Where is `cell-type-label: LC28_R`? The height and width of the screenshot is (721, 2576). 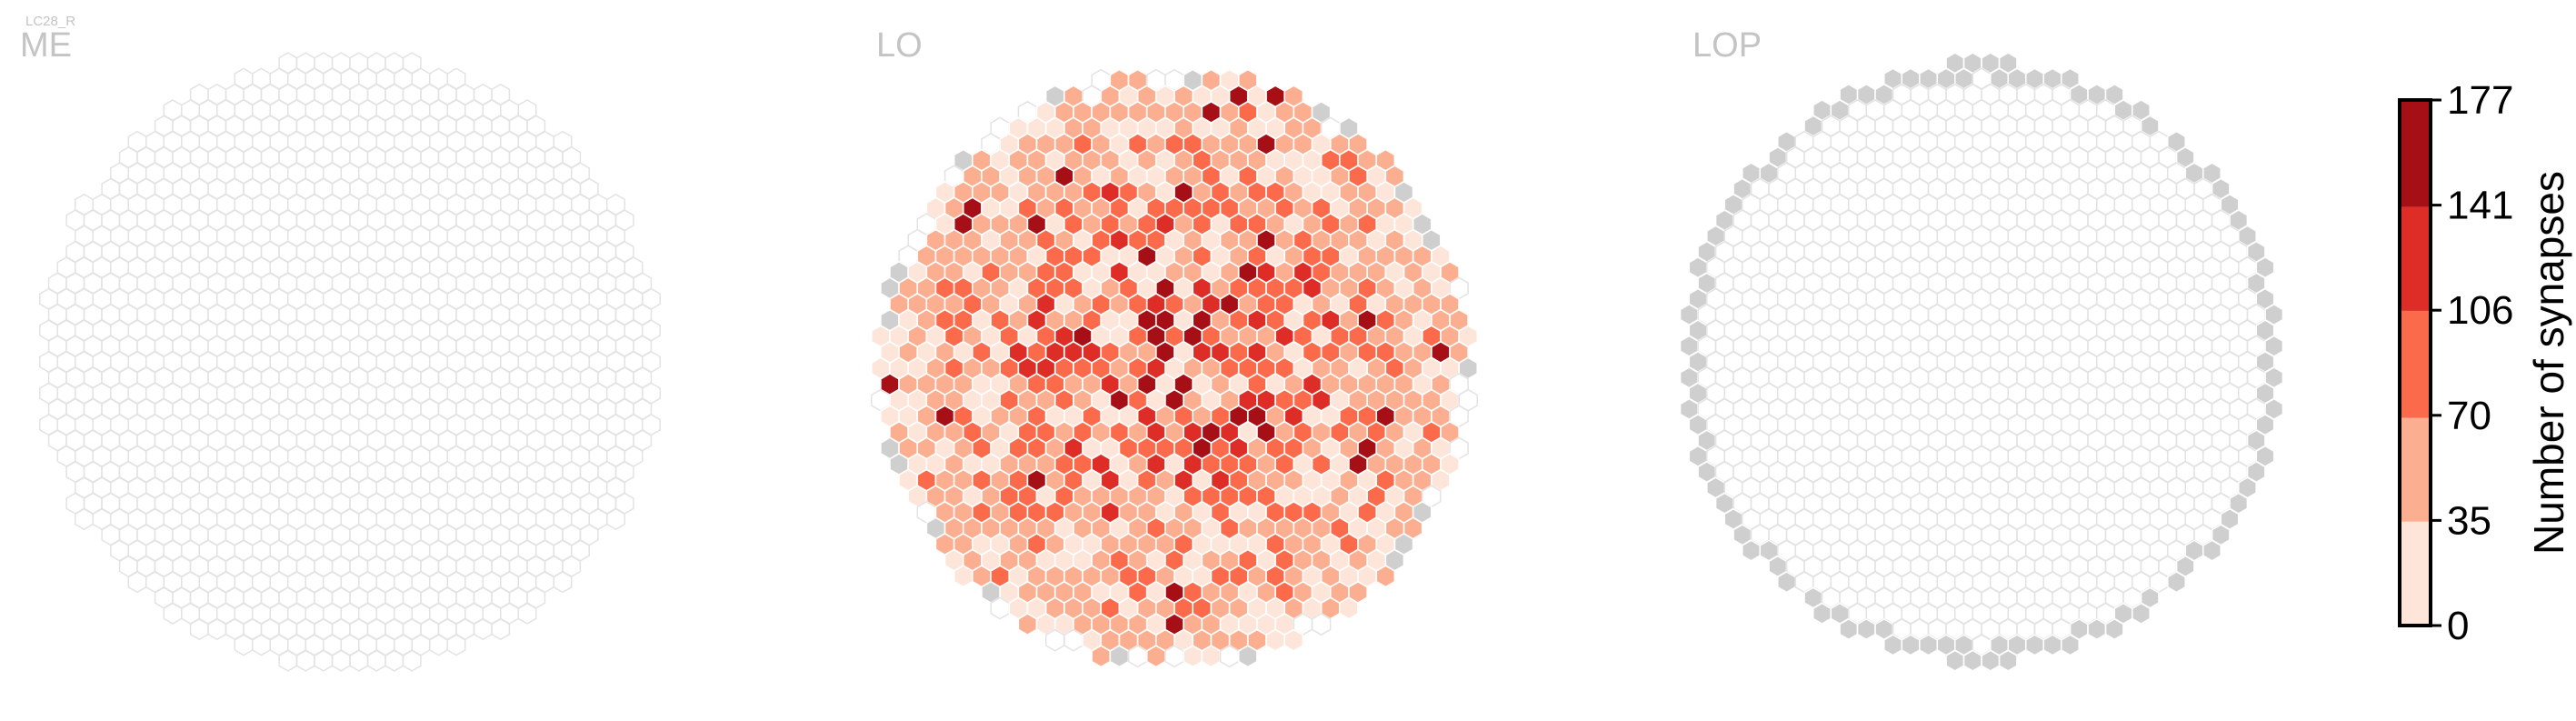
cell-type-label: LC28_R is located at coordinates (50, 21).